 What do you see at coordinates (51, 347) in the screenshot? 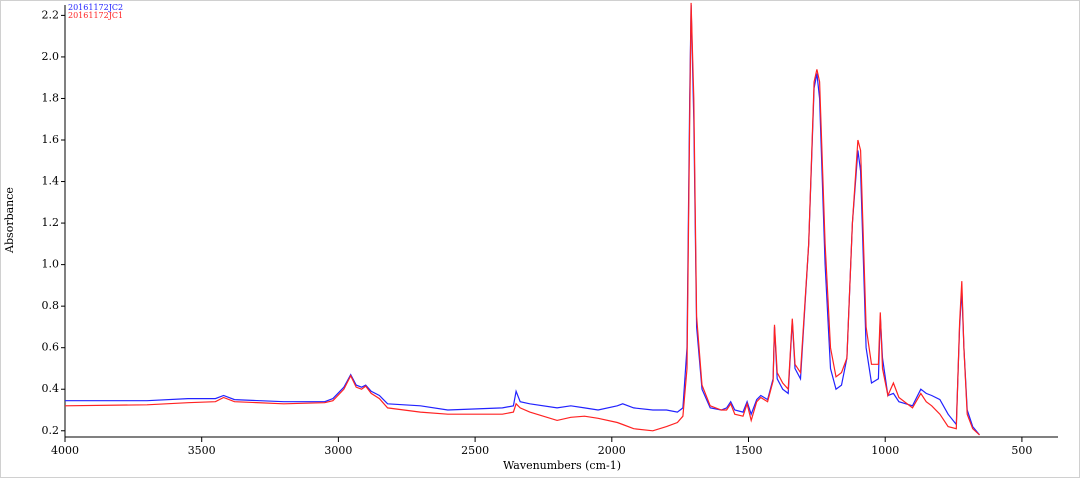
I see `y-tick-label: 0.6` at bounding box center [51, 347].